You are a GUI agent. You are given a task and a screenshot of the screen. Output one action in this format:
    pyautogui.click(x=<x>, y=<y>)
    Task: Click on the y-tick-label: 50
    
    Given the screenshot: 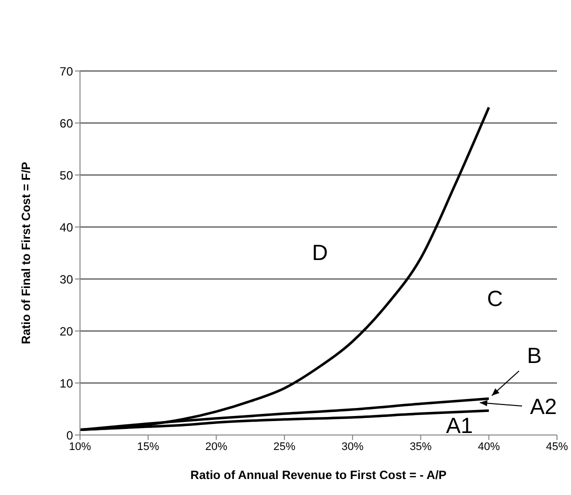 What is the action you would take?
    pyautogui.click(x=67, y=175)
    